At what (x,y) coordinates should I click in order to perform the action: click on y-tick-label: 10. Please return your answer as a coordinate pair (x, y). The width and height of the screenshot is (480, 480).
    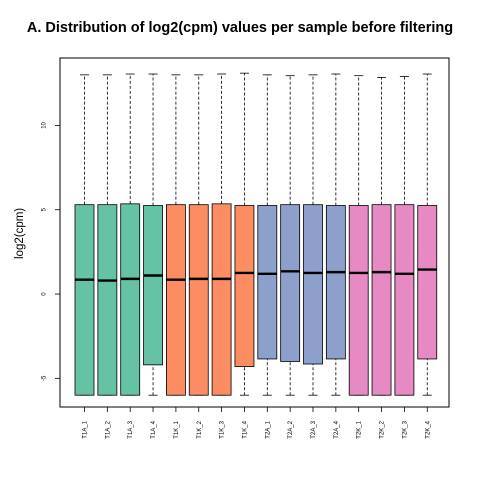
    Looking at the image, I should click on (45, 124).